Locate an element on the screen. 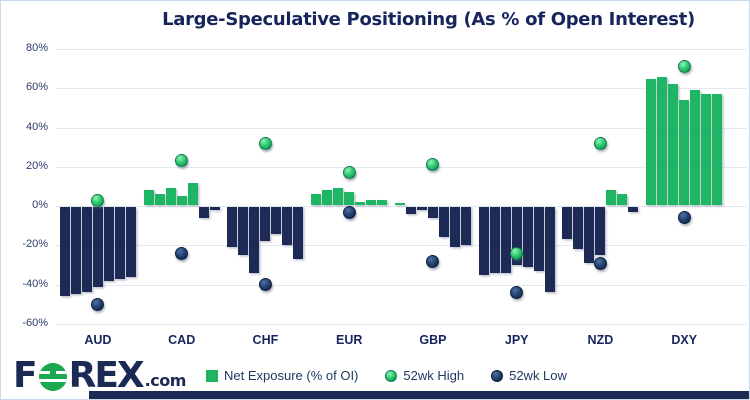 Image resolution: width=750 pixels, height=400 pixels. legend-label: Net Exposure (% of OI) is located at coordinates (291, 375).